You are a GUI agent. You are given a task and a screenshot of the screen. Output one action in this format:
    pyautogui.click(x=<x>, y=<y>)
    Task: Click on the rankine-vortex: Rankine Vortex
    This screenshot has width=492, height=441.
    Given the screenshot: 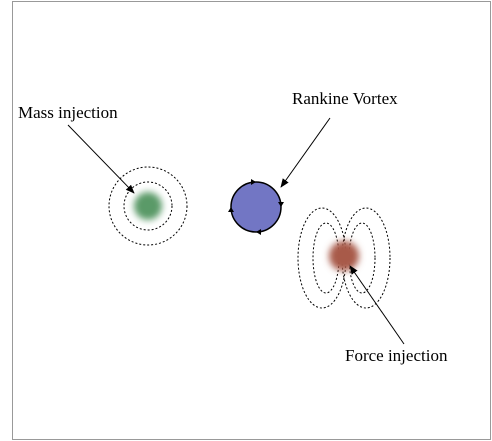 What is the action you would take?
    pyautogui.click(x=313, y=162)
    